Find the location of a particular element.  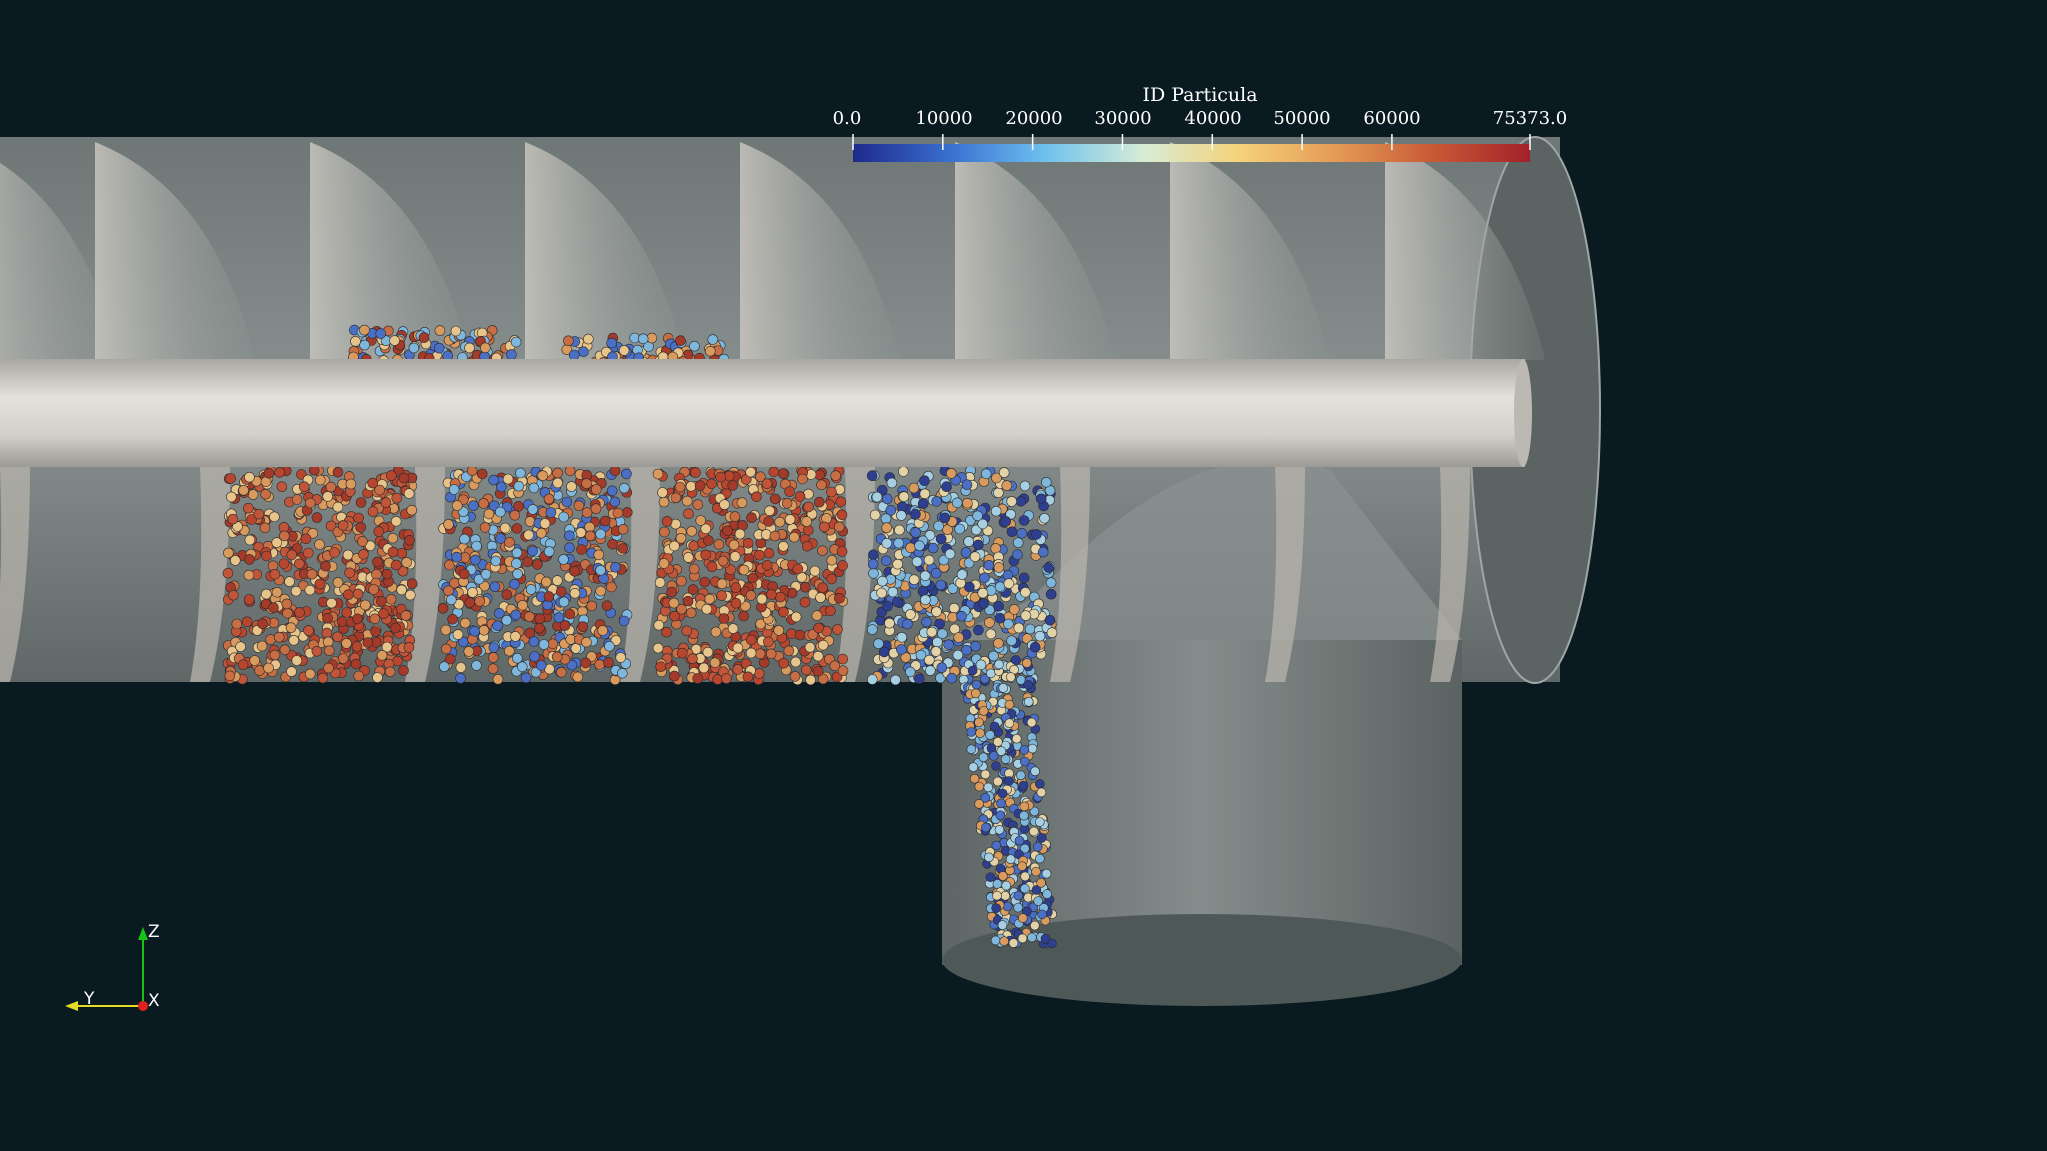

x-axis-label: X is located at coordinates (154, 1001).